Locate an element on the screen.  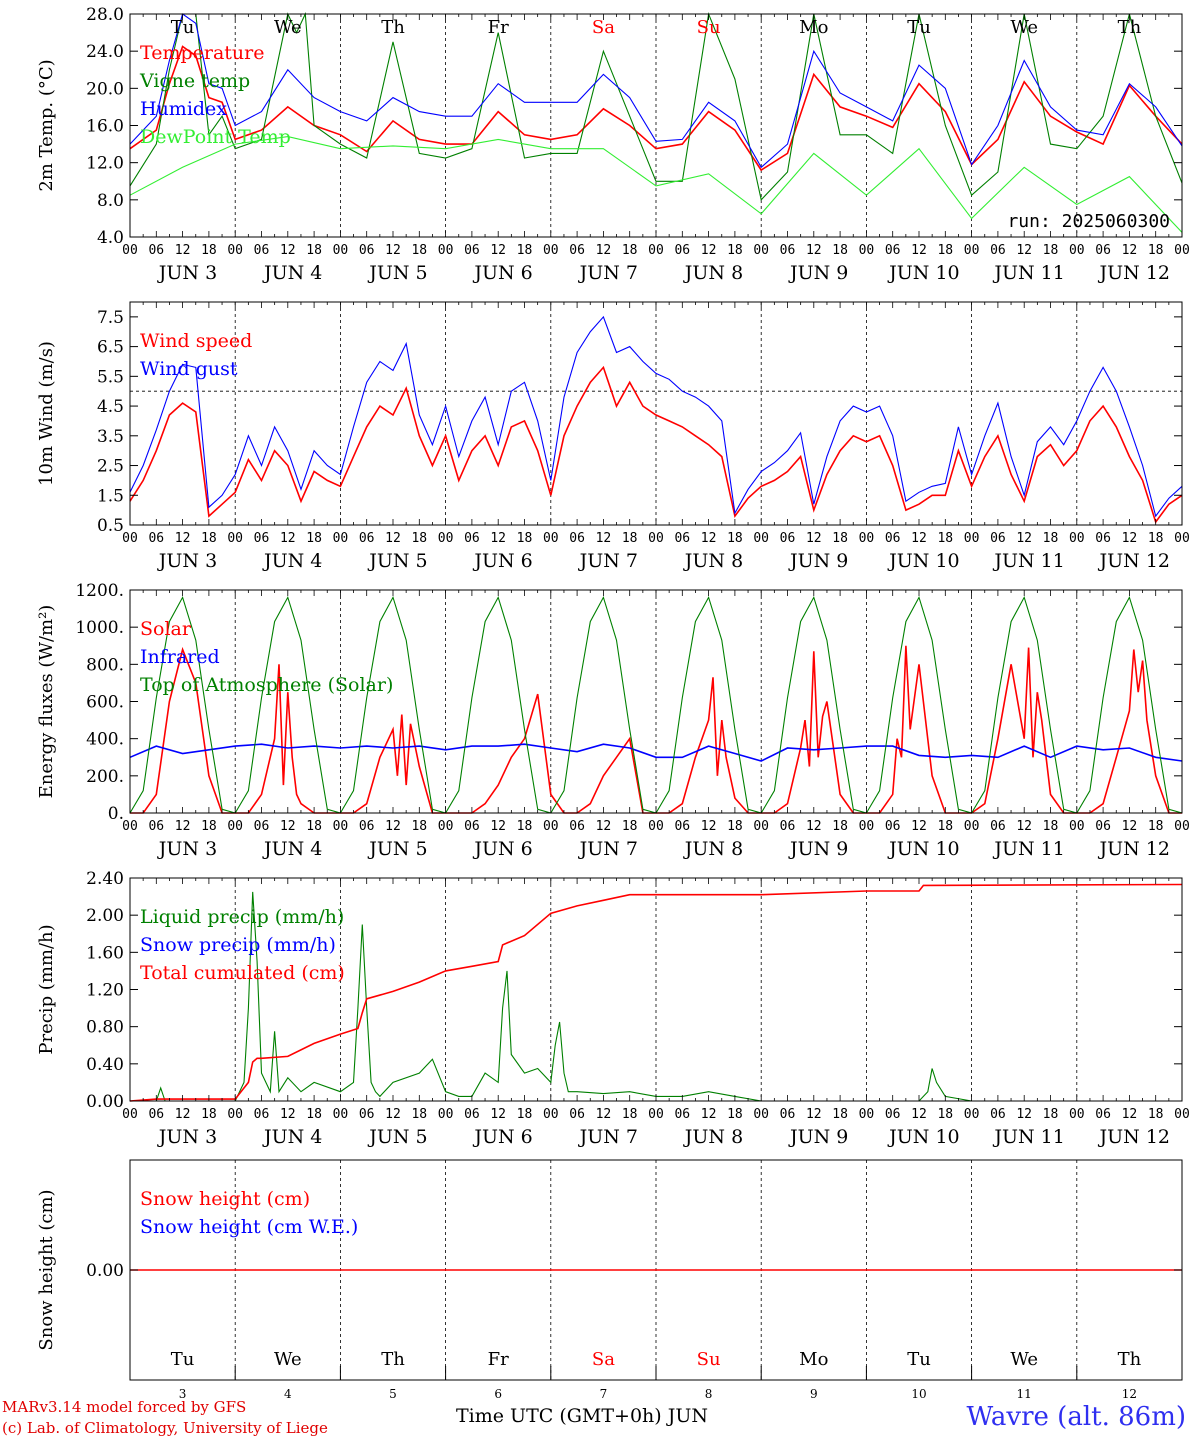
legend-entry: Solar is located at coordinates (166, 629).